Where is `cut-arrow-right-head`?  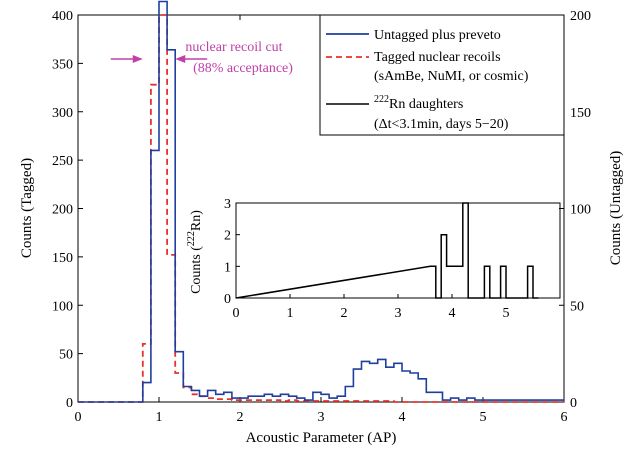 cut-arrow-right-head is located at coordinates (180, 59).